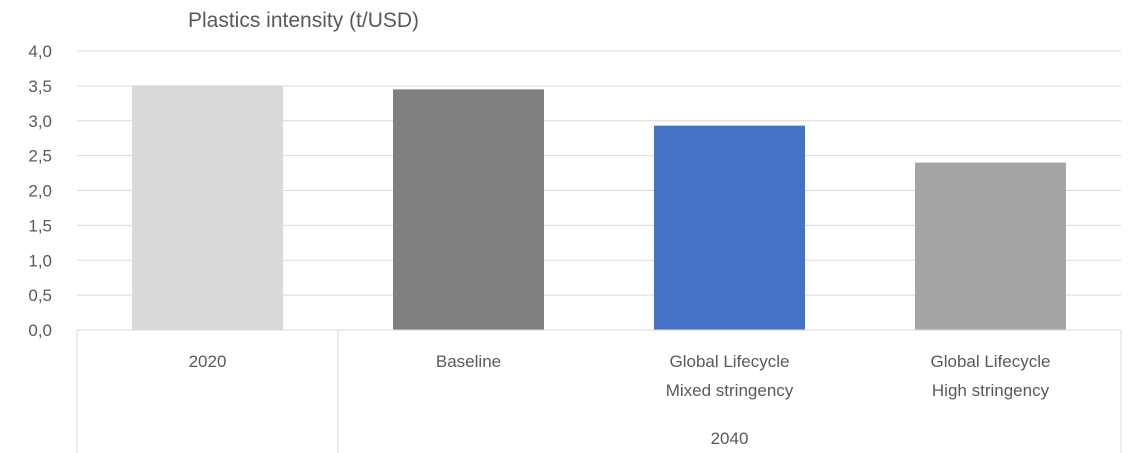 This screenshot has width=1140, height=453. What do you see at coordinates (730, 390) in the screenshot?
I see `x-tick-label: Mixed stringency` at bounding box center [730, 390].